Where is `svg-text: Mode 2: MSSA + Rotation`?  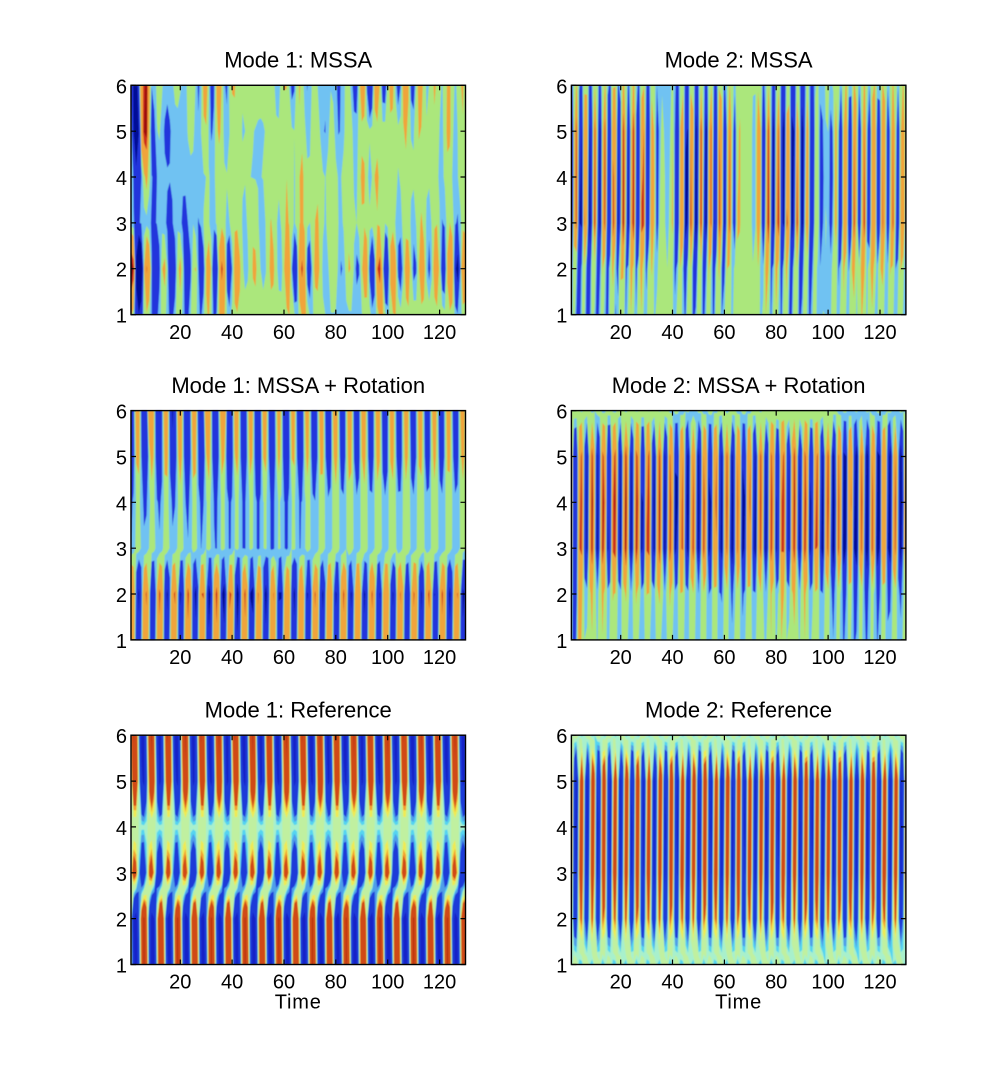
svg-text: Mode 2: MSSA + Rotation is located at coordinates (739, 385).